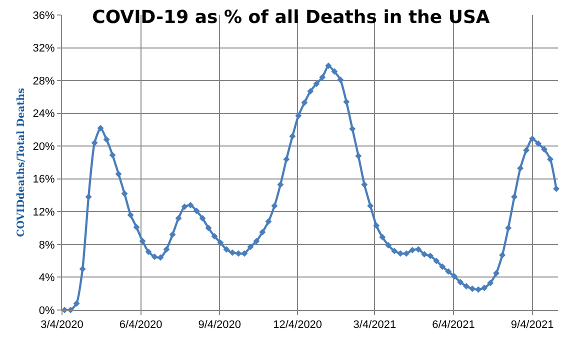  What do you see at coordinates (220, 325) in the screenshot?
I see `x-tick-label: 9/4/2020` at bounding box center [220, 325].